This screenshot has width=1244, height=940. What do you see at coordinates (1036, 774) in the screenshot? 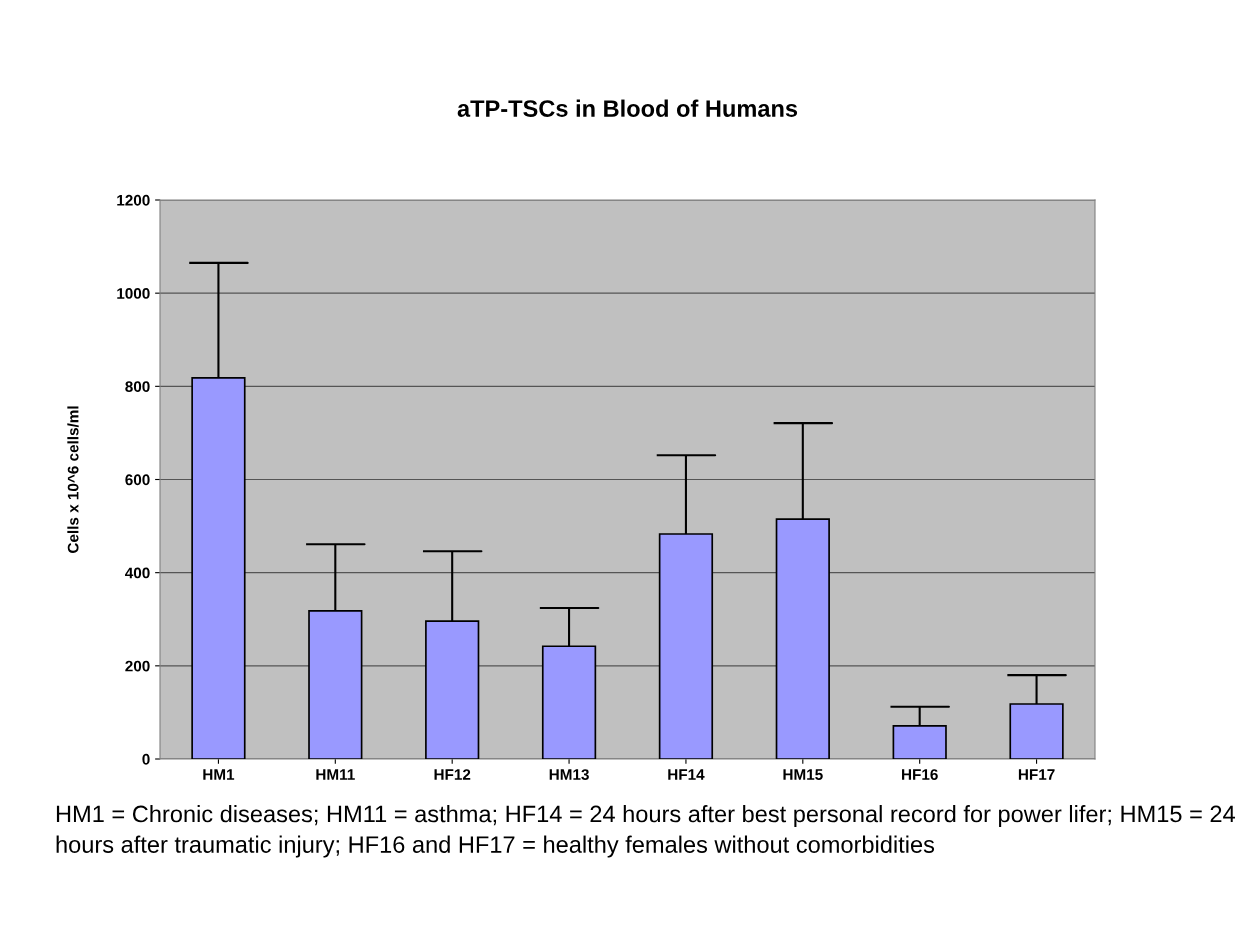
I see `x-tick-label: HF17` at bounding box center [1036, 774].